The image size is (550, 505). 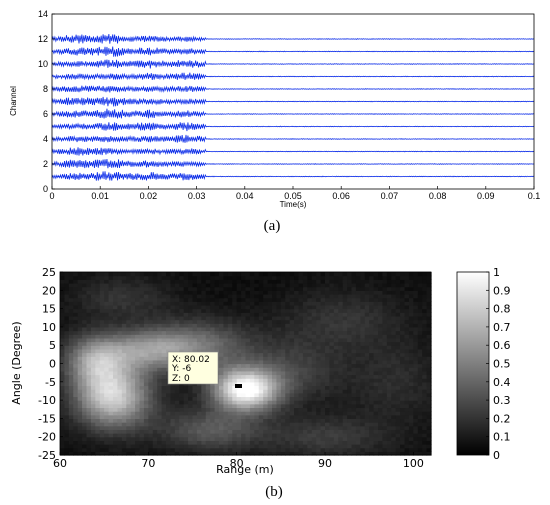 What do you see at coordinates (238, 386) in the screenshot?
I see `datatip-marker` at bounding box center [238, 386].